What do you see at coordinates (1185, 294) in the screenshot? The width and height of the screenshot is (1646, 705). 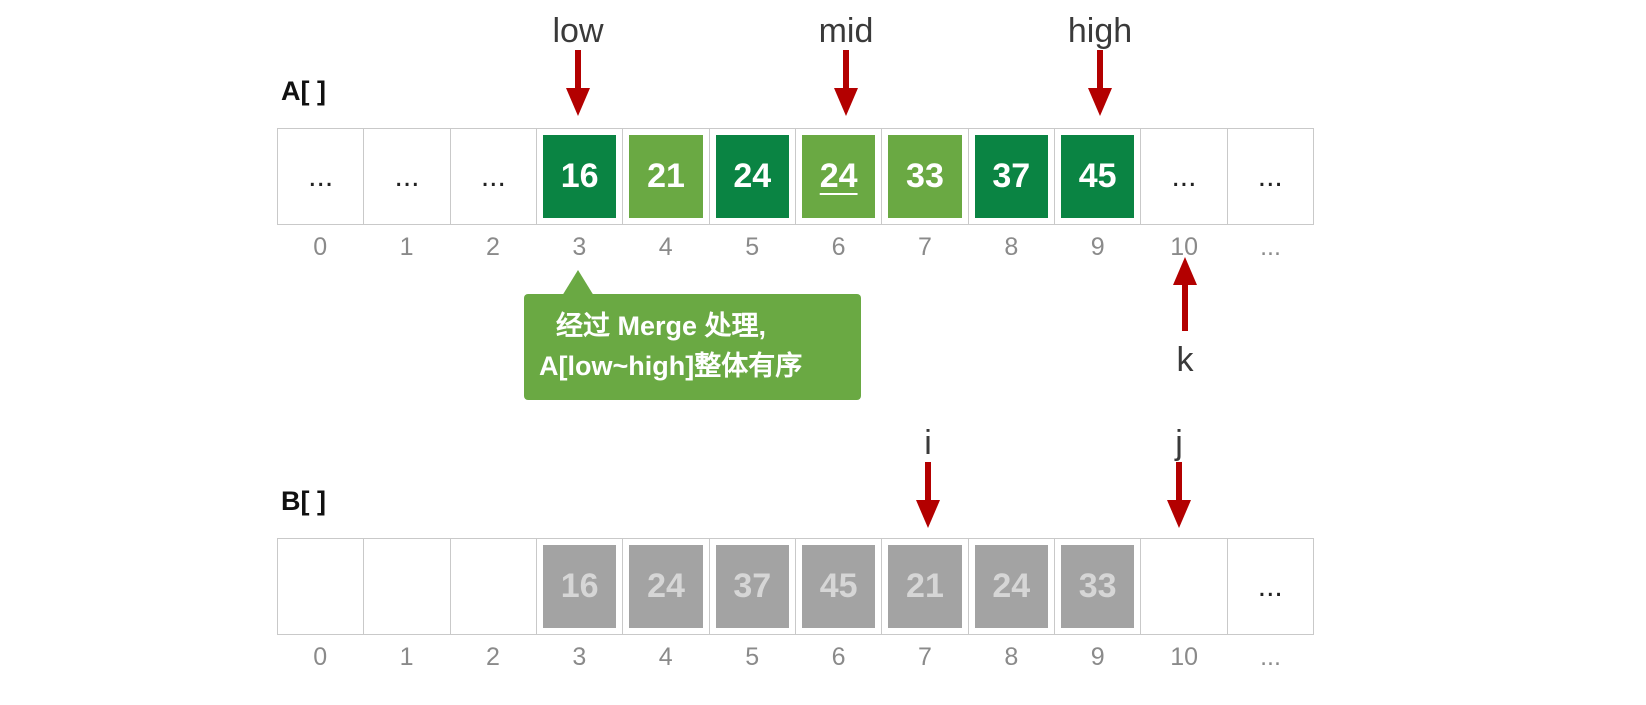 I see `arrow-up-icon` at bounding box center [1185, 294].